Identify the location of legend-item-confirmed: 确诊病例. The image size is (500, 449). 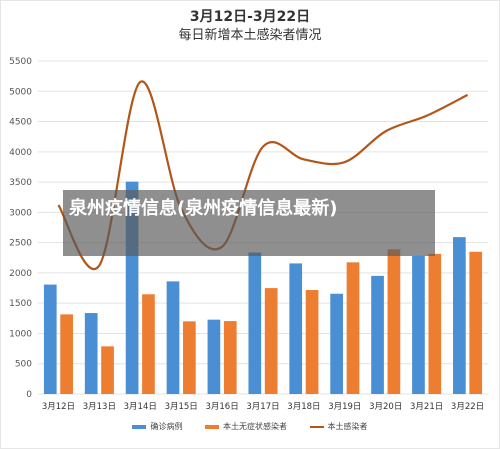
(157, 426).